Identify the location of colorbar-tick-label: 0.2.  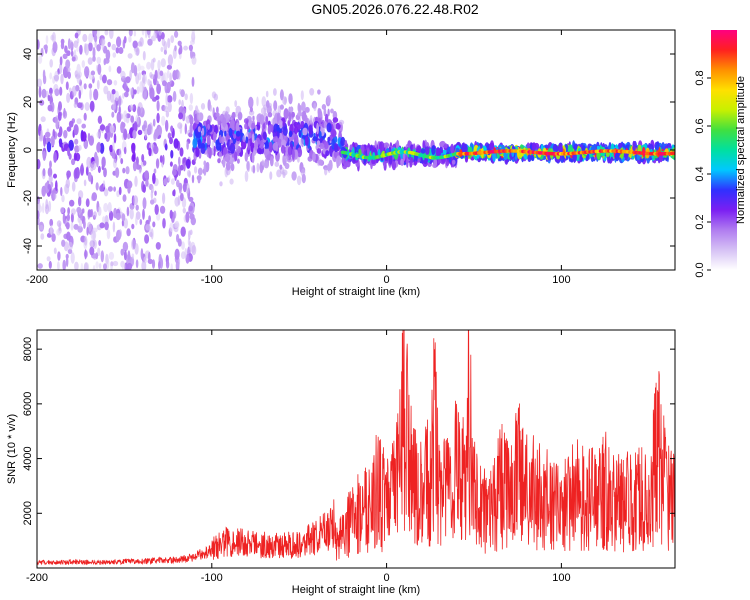
(700, 221).